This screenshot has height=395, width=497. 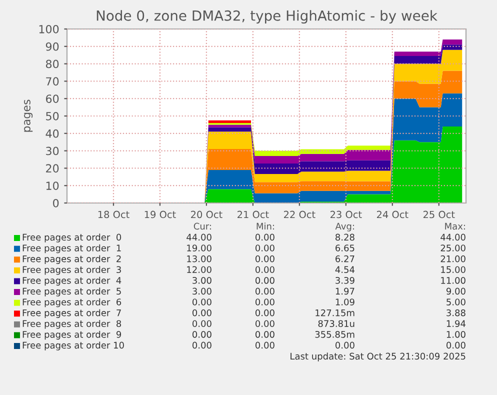 What do you see at coordinates (114, 214) in the screenshot?
I see `x-tick-label: 18 Oct` at bounding box center [114, 214].